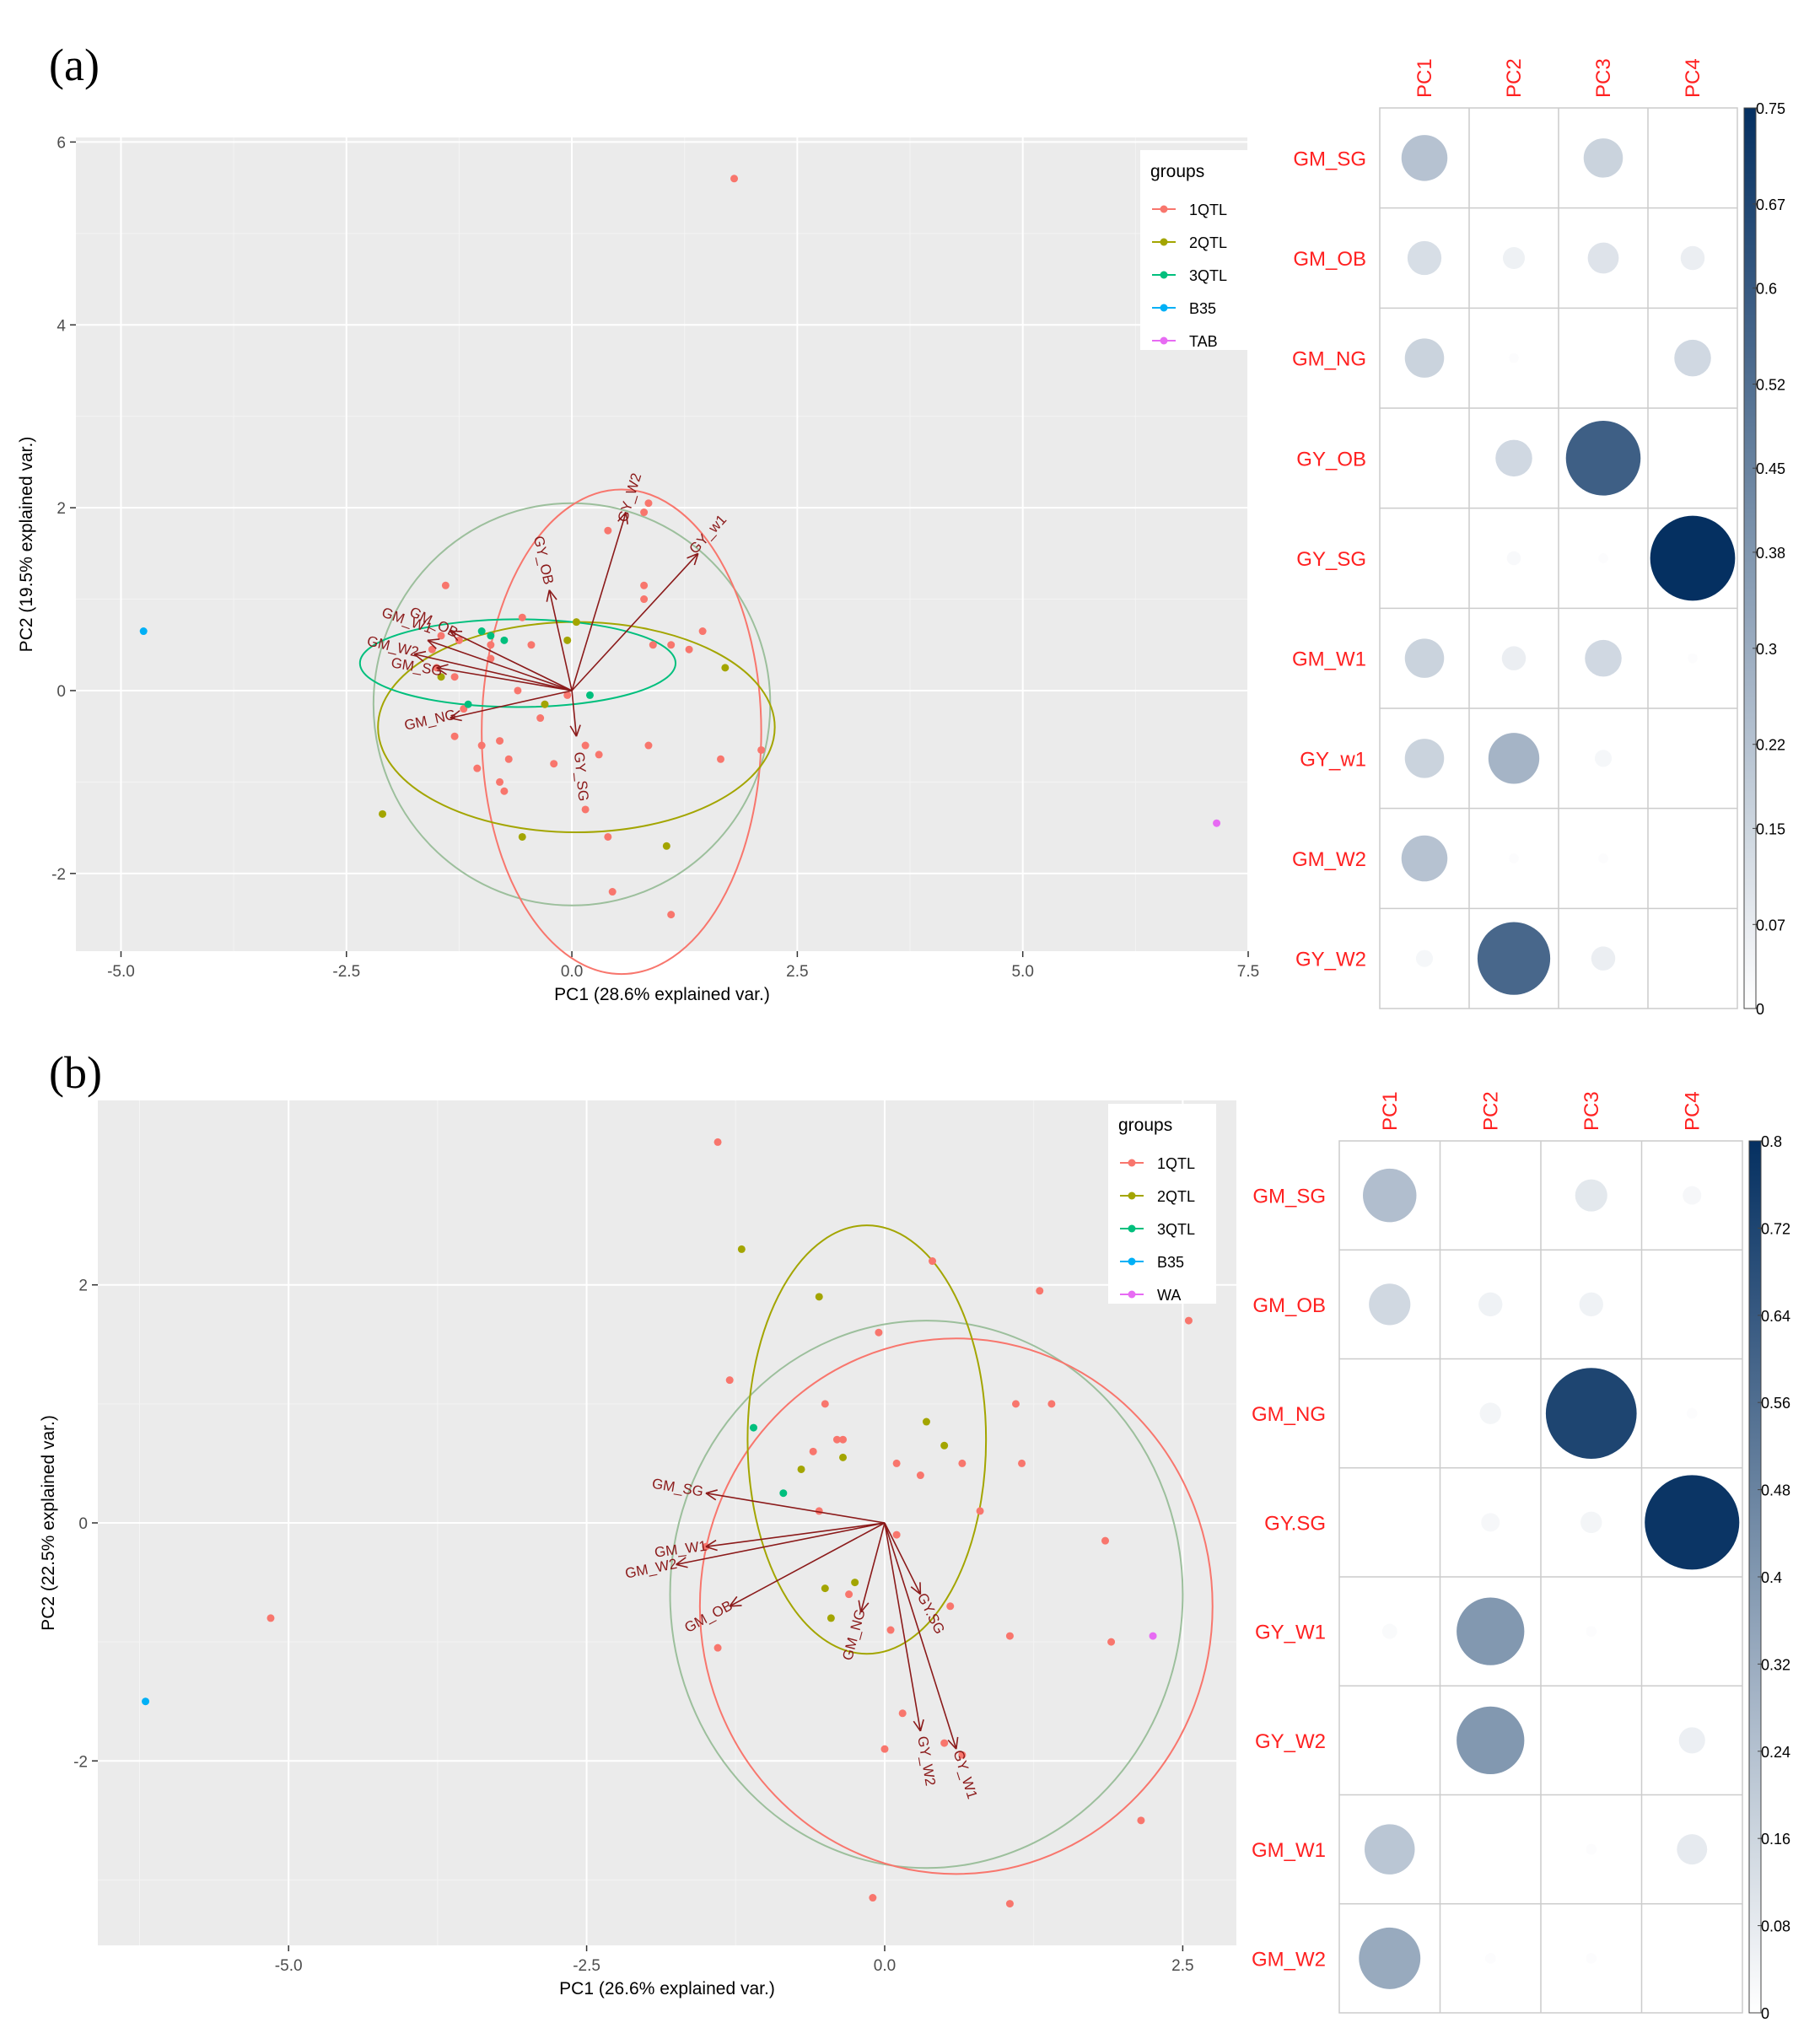 The height and width of the screenshot is (2028, 1820). Describe the element at coordinates (1491, 1523) in the screenshot. I see `pb-corr-circle-gy-sg-pc2` at that location.